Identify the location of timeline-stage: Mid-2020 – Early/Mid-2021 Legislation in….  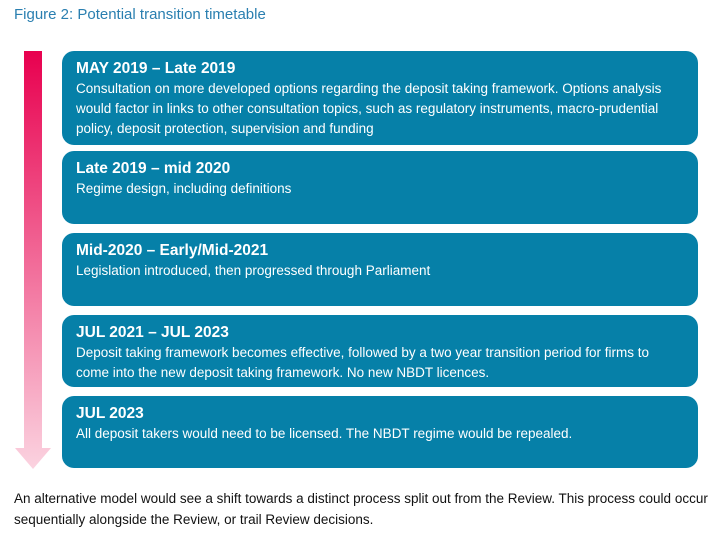
(380, 269).